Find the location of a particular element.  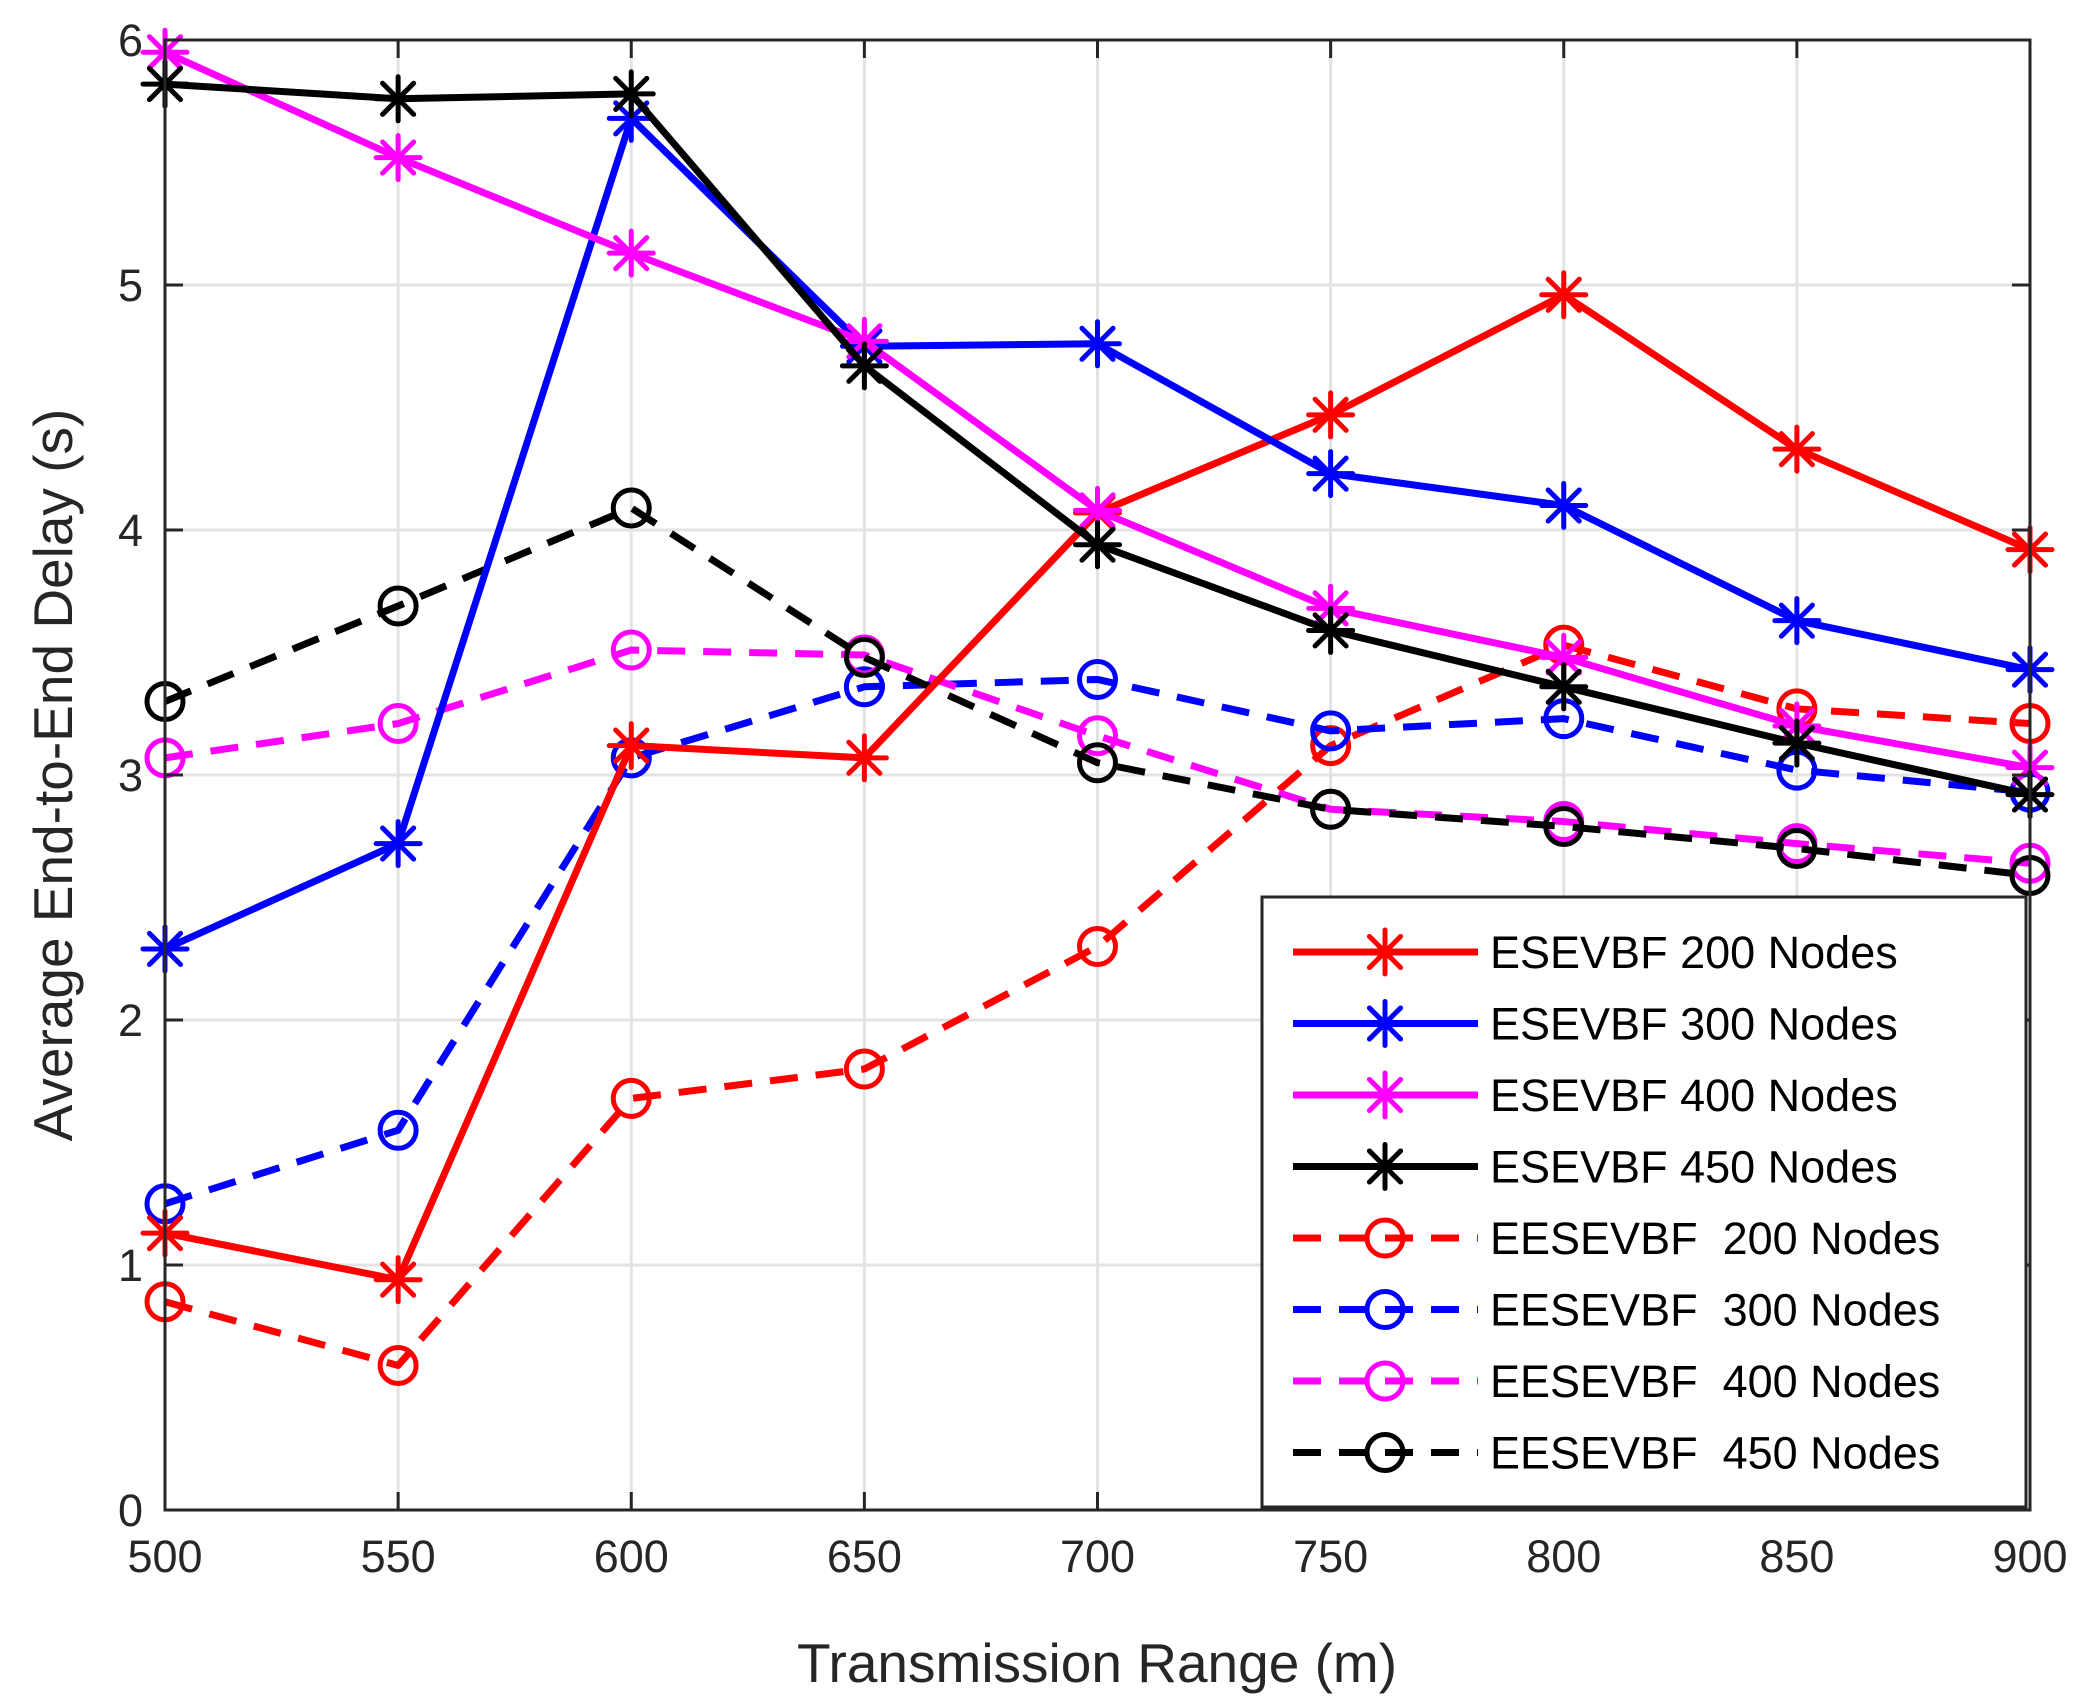

x-tick-label: 800 is located at coordinates (1563, 1556).